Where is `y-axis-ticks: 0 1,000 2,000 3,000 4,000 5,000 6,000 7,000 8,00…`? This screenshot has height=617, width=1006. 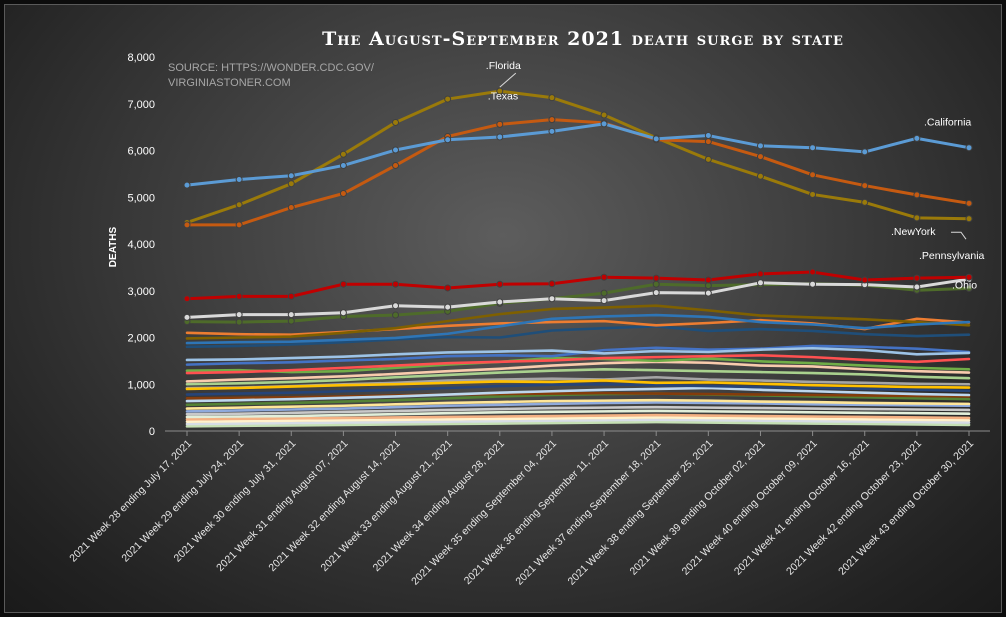 y-axis-ticks: 0 1,000 2,000 3,000 4,000 5,000 6,000 7,000 8,00… is located at coordinates (141, 245).